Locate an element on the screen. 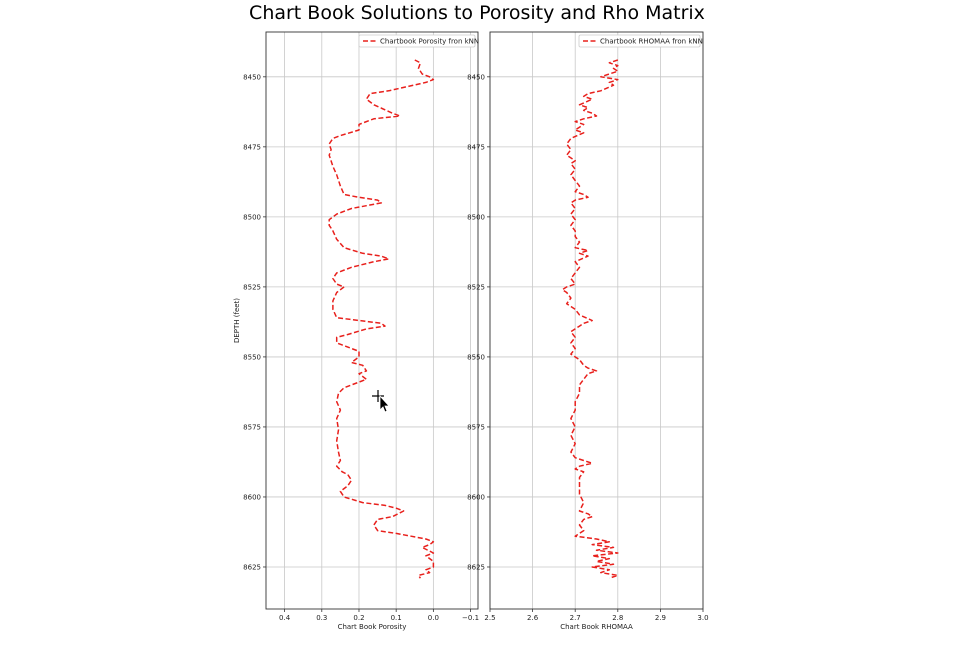 Image resolution: width=978 pixels, height=645 pixels. x-tick-label: 0.0 is located at coordinates (433, 618).